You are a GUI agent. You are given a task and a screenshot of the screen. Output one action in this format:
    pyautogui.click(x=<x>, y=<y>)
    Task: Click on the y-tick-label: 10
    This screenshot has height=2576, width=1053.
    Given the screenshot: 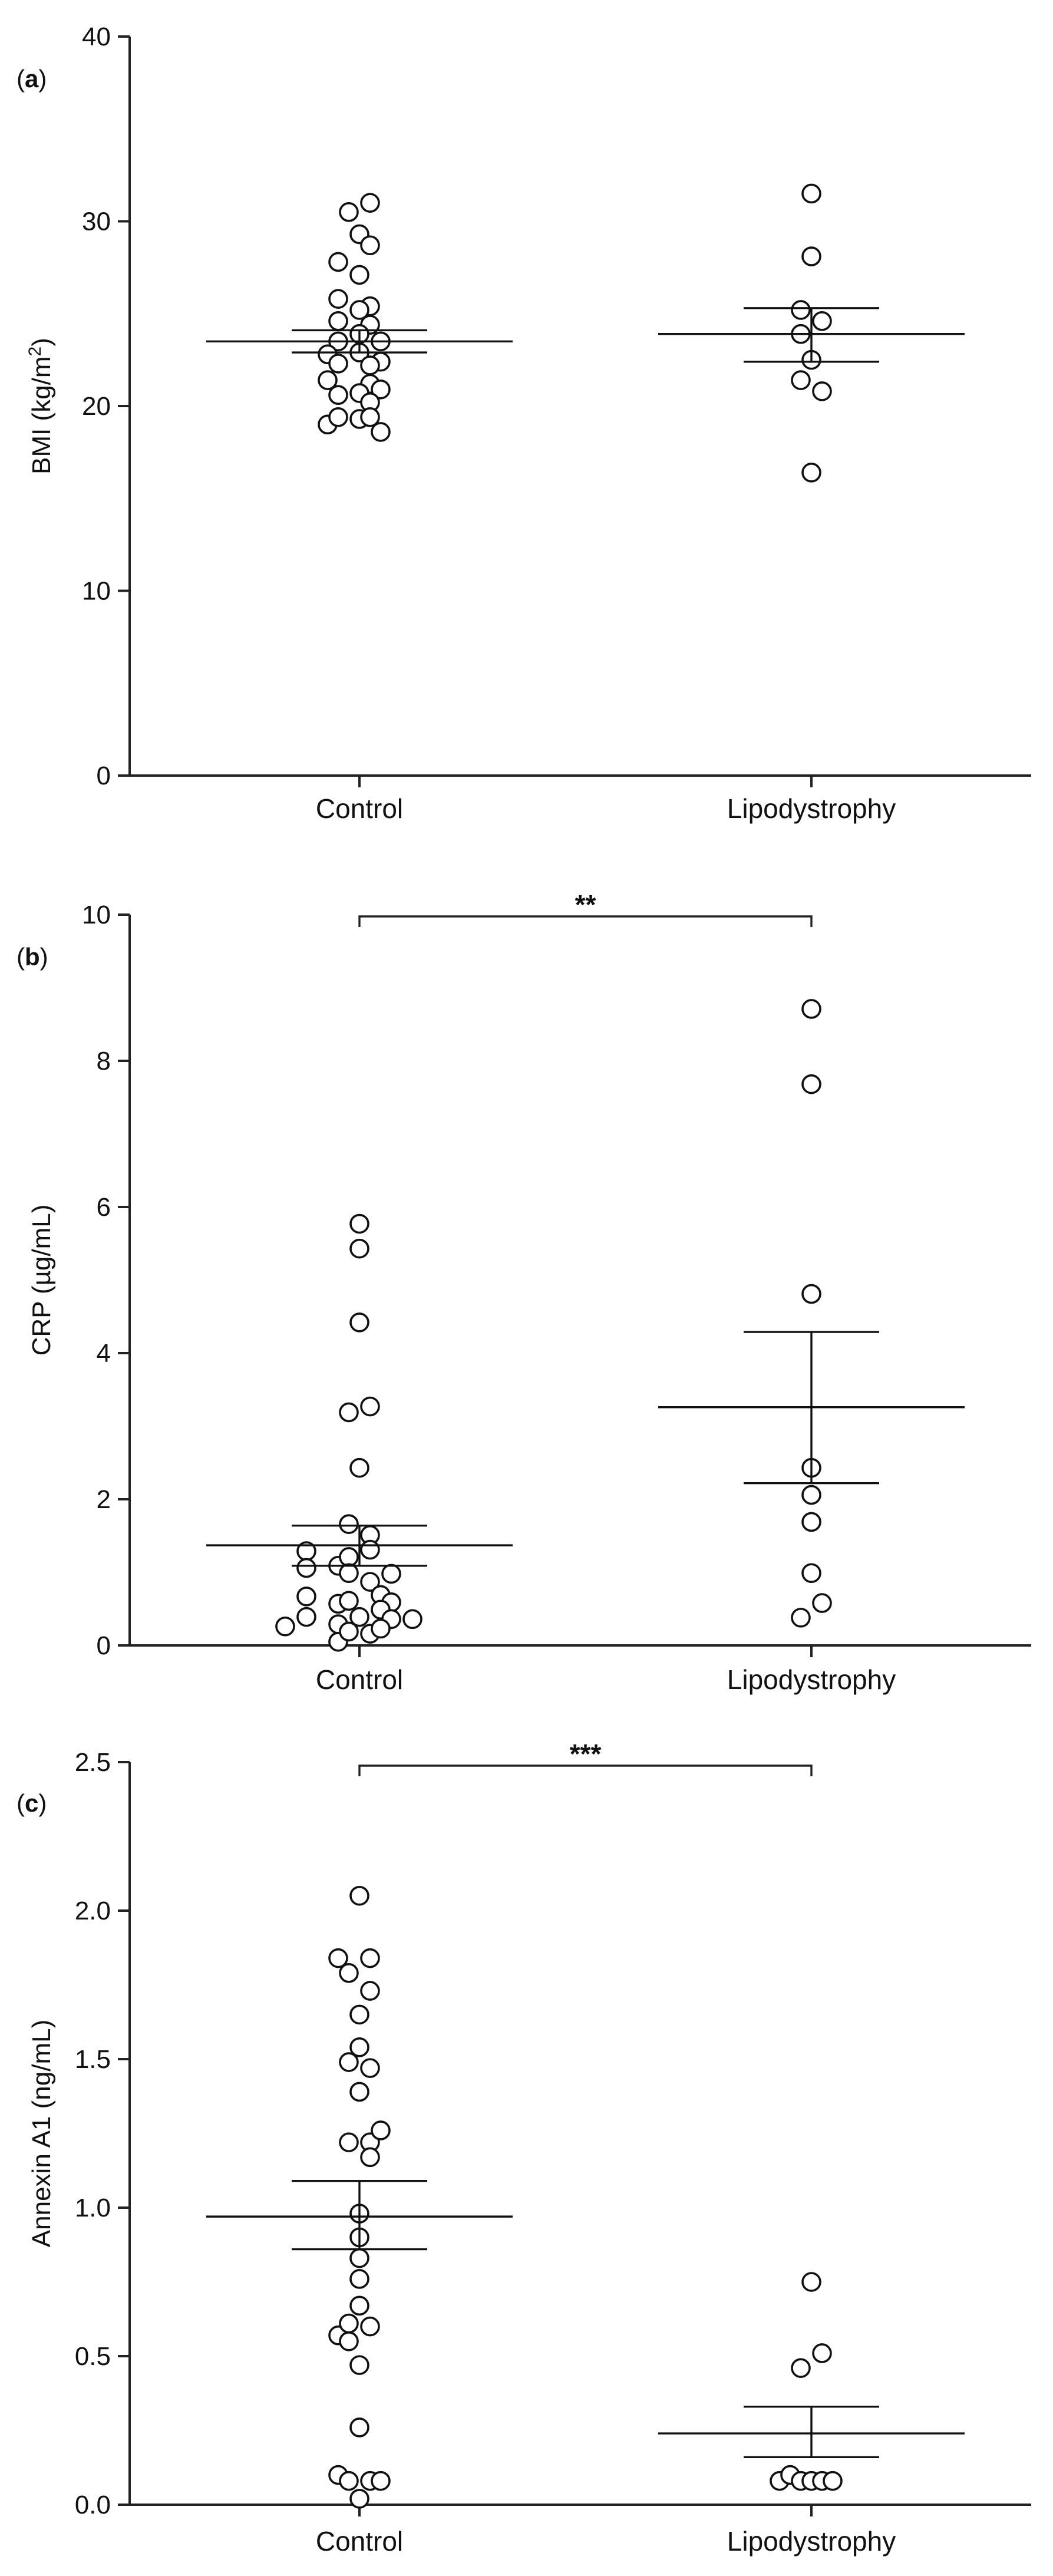 What is the action you would take?
    pyautogui.click(x=96, y=592)
    